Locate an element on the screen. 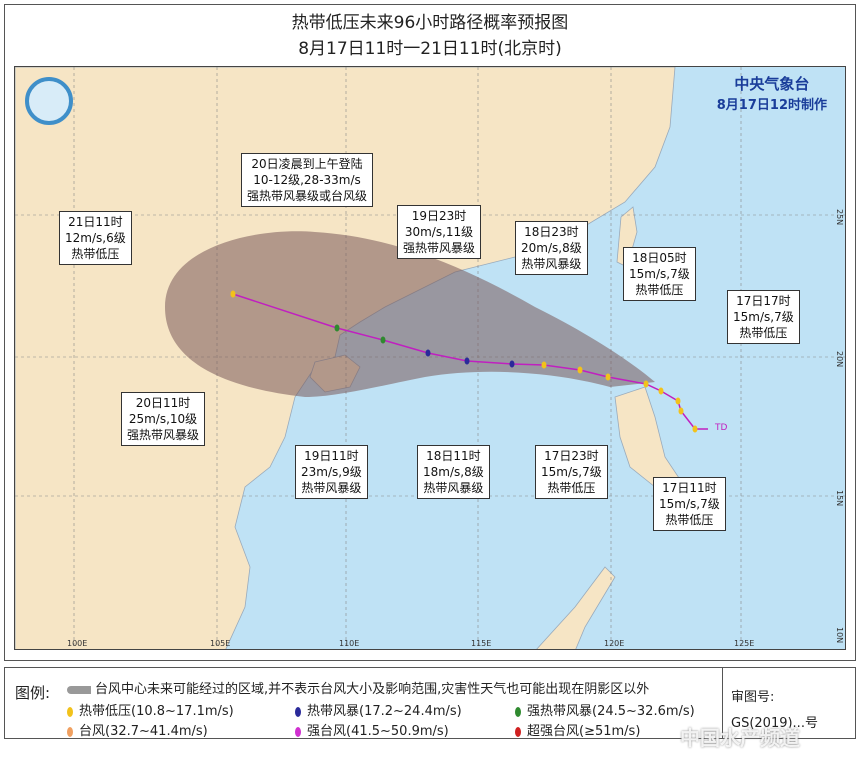  label-19d11h: 19日11时 23m/s,9级 热带风暴级 is located at coordinates (331, 472).